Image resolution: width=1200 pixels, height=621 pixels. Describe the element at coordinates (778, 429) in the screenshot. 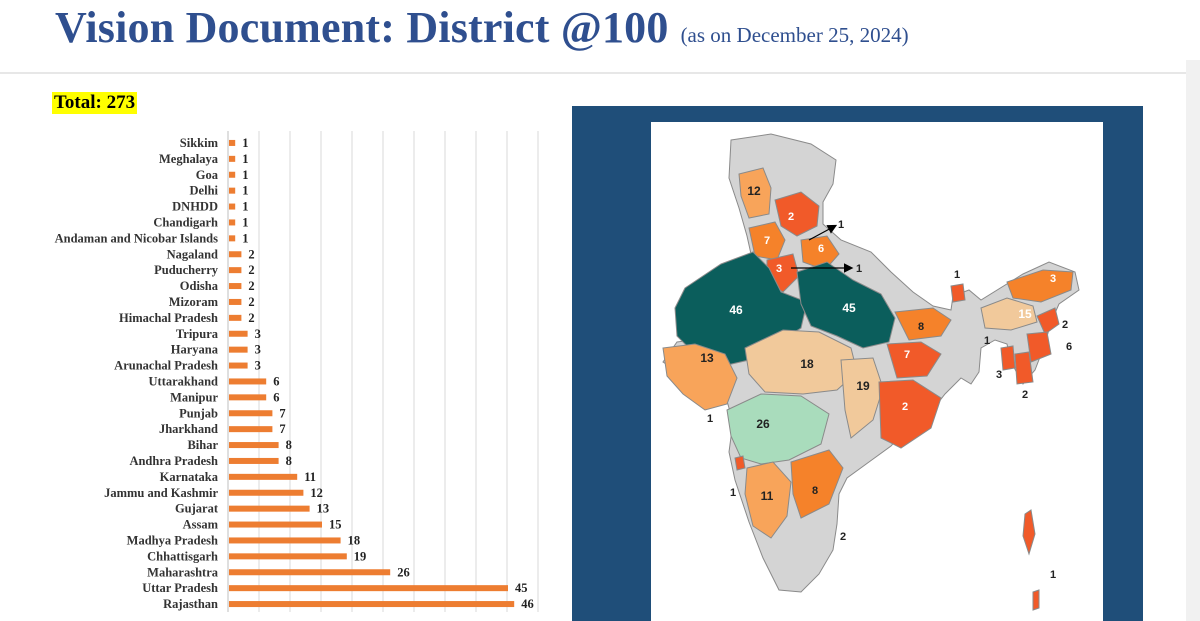

I see `region-maharashtra` at that location.